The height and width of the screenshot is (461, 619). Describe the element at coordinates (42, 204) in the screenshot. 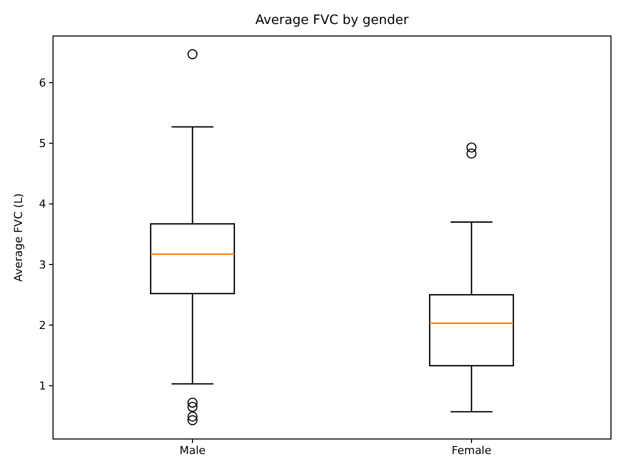

I see `y-tick-label: 4` at that location.